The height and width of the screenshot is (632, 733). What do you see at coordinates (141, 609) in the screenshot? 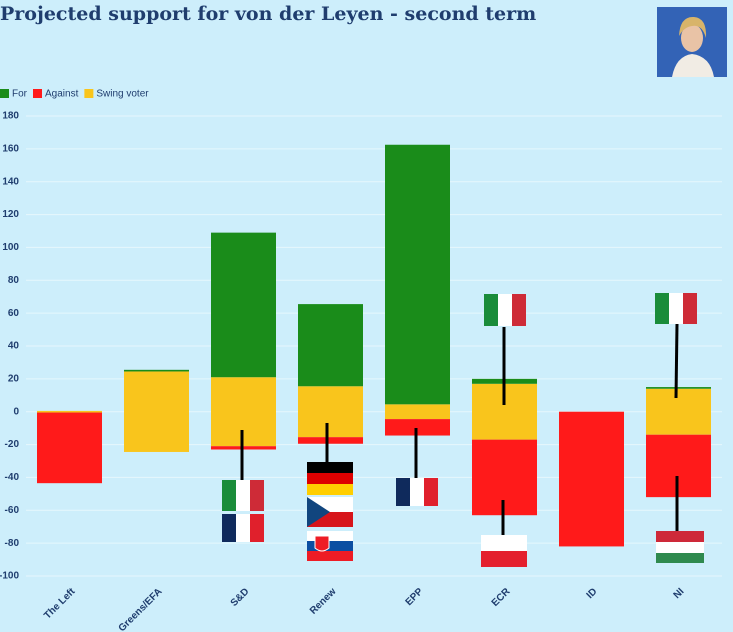
I see `x-tick-label: Greens/EFA` at bounding box center [141, 609].